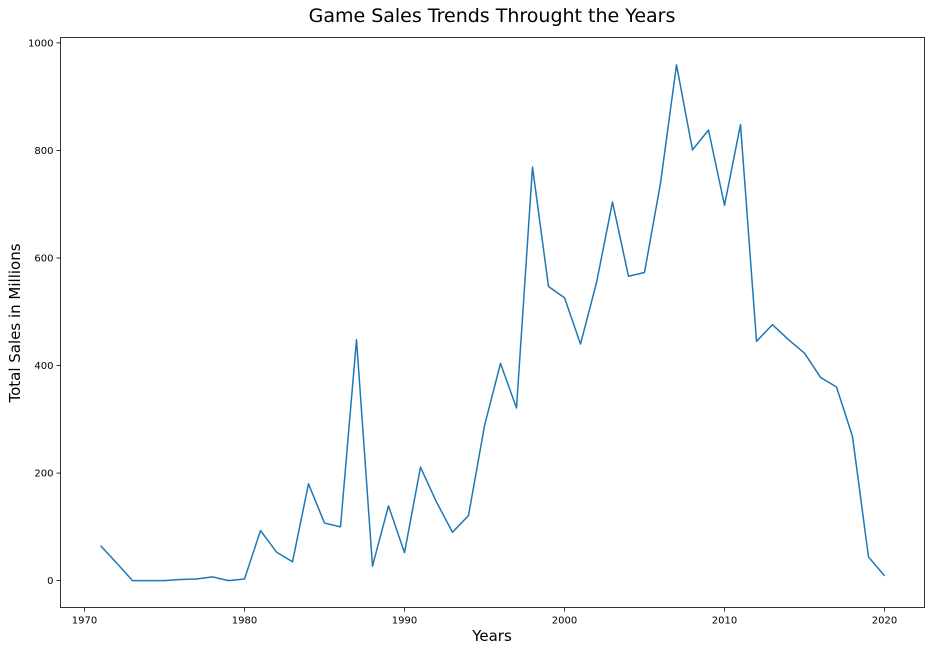 The image size is (946, 658). Describe the element at coordinates (15, 323) in the screenshot. I see `y-axis-label: Total Sales in Millions` at that location.